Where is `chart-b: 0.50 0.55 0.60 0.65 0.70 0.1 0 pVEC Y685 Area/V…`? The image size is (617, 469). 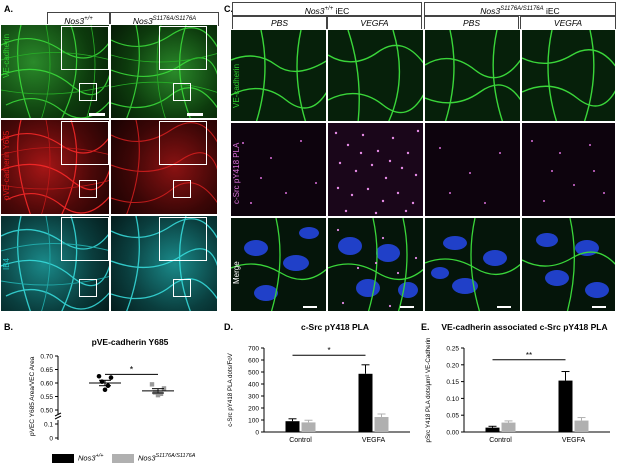 chart-b: 0.50 0.55 0.60 0.65 0.70 0.1 0 pVEC Y685 Area/V… is located at coordinates (101, 398).